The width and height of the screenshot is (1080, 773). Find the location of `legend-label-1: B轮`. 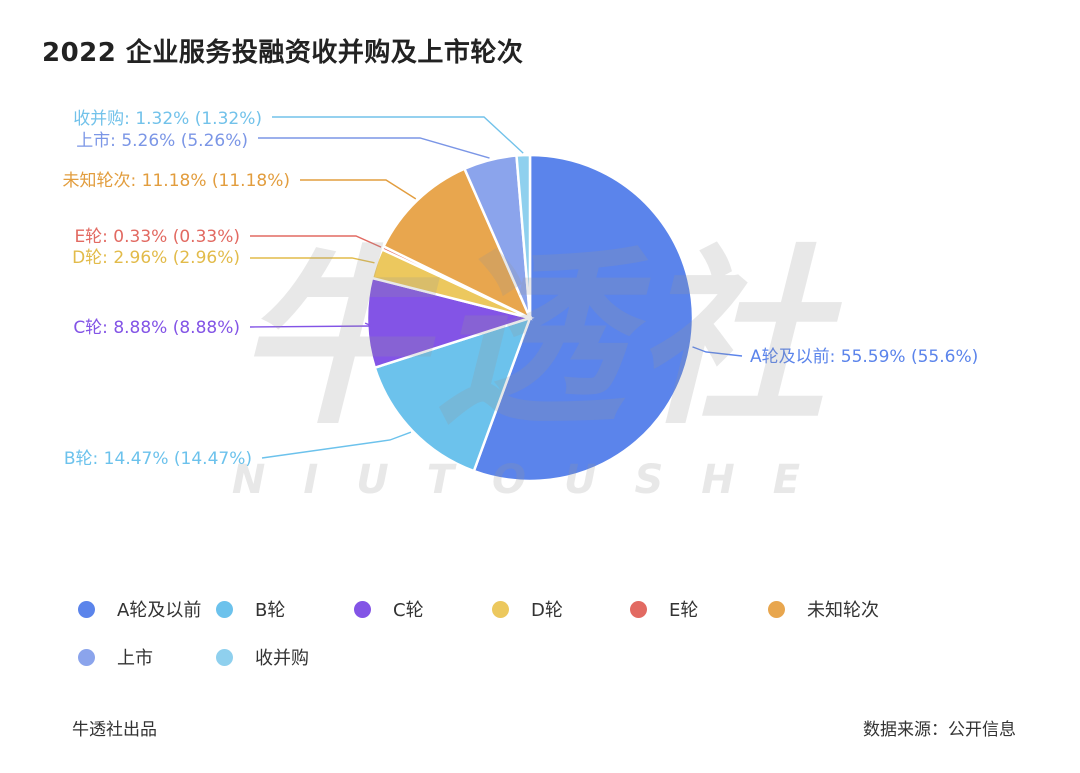

legend-label-1: B轮 is located at coordinates (270, 610).